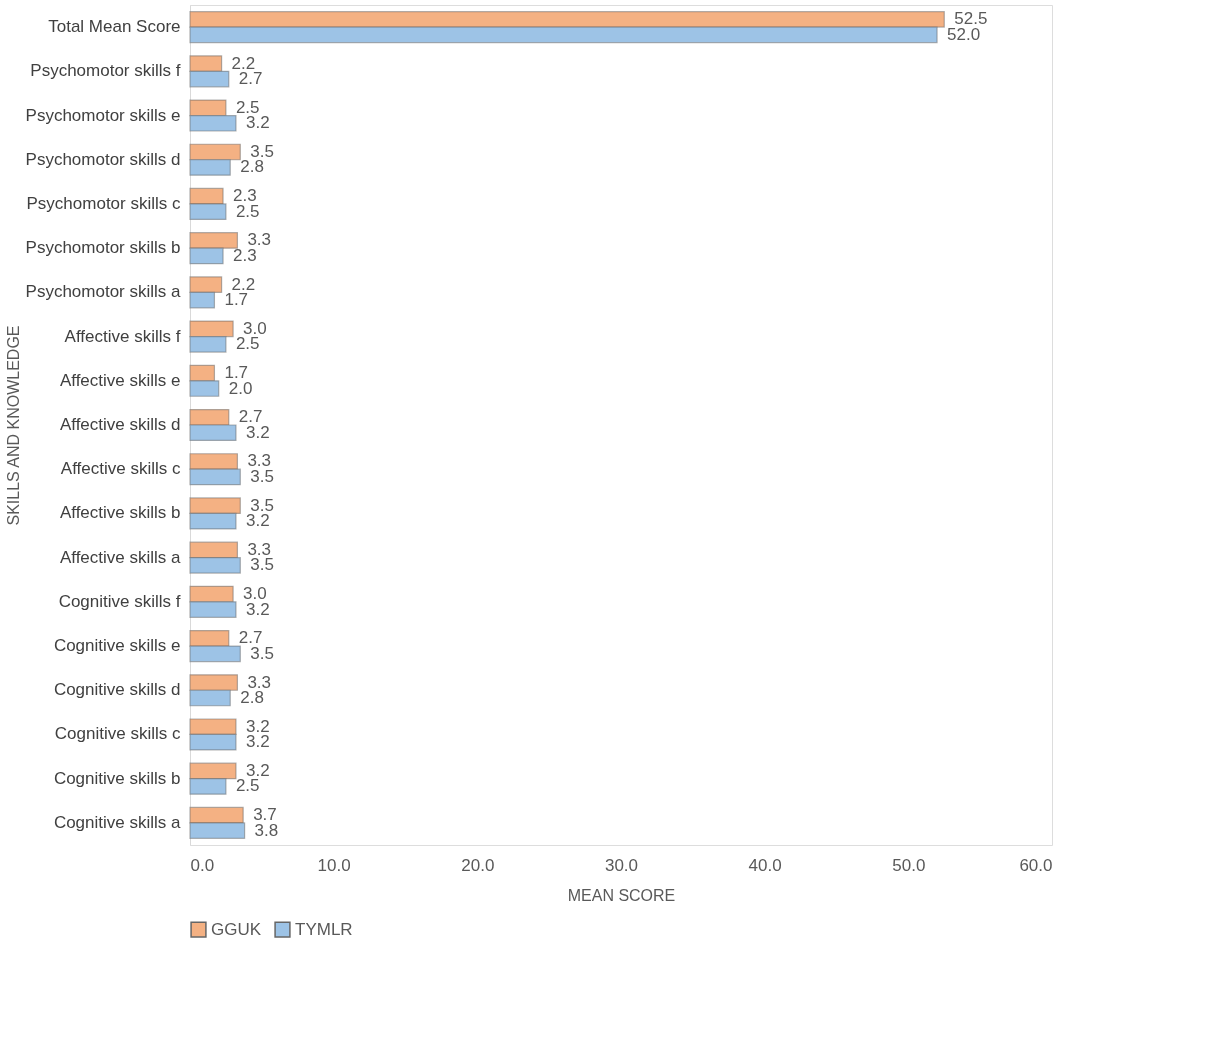  Describe the element at coordinates (13, 425) in the screenshot. I see `y-axis-title: SKILLS AND KNOWLEDGE` at that location.